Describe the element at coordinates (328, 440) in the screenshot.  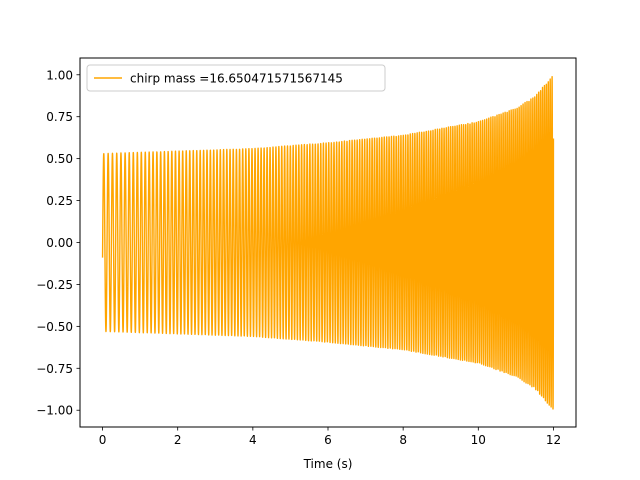
I see `x-tick-label: 6` at that location.